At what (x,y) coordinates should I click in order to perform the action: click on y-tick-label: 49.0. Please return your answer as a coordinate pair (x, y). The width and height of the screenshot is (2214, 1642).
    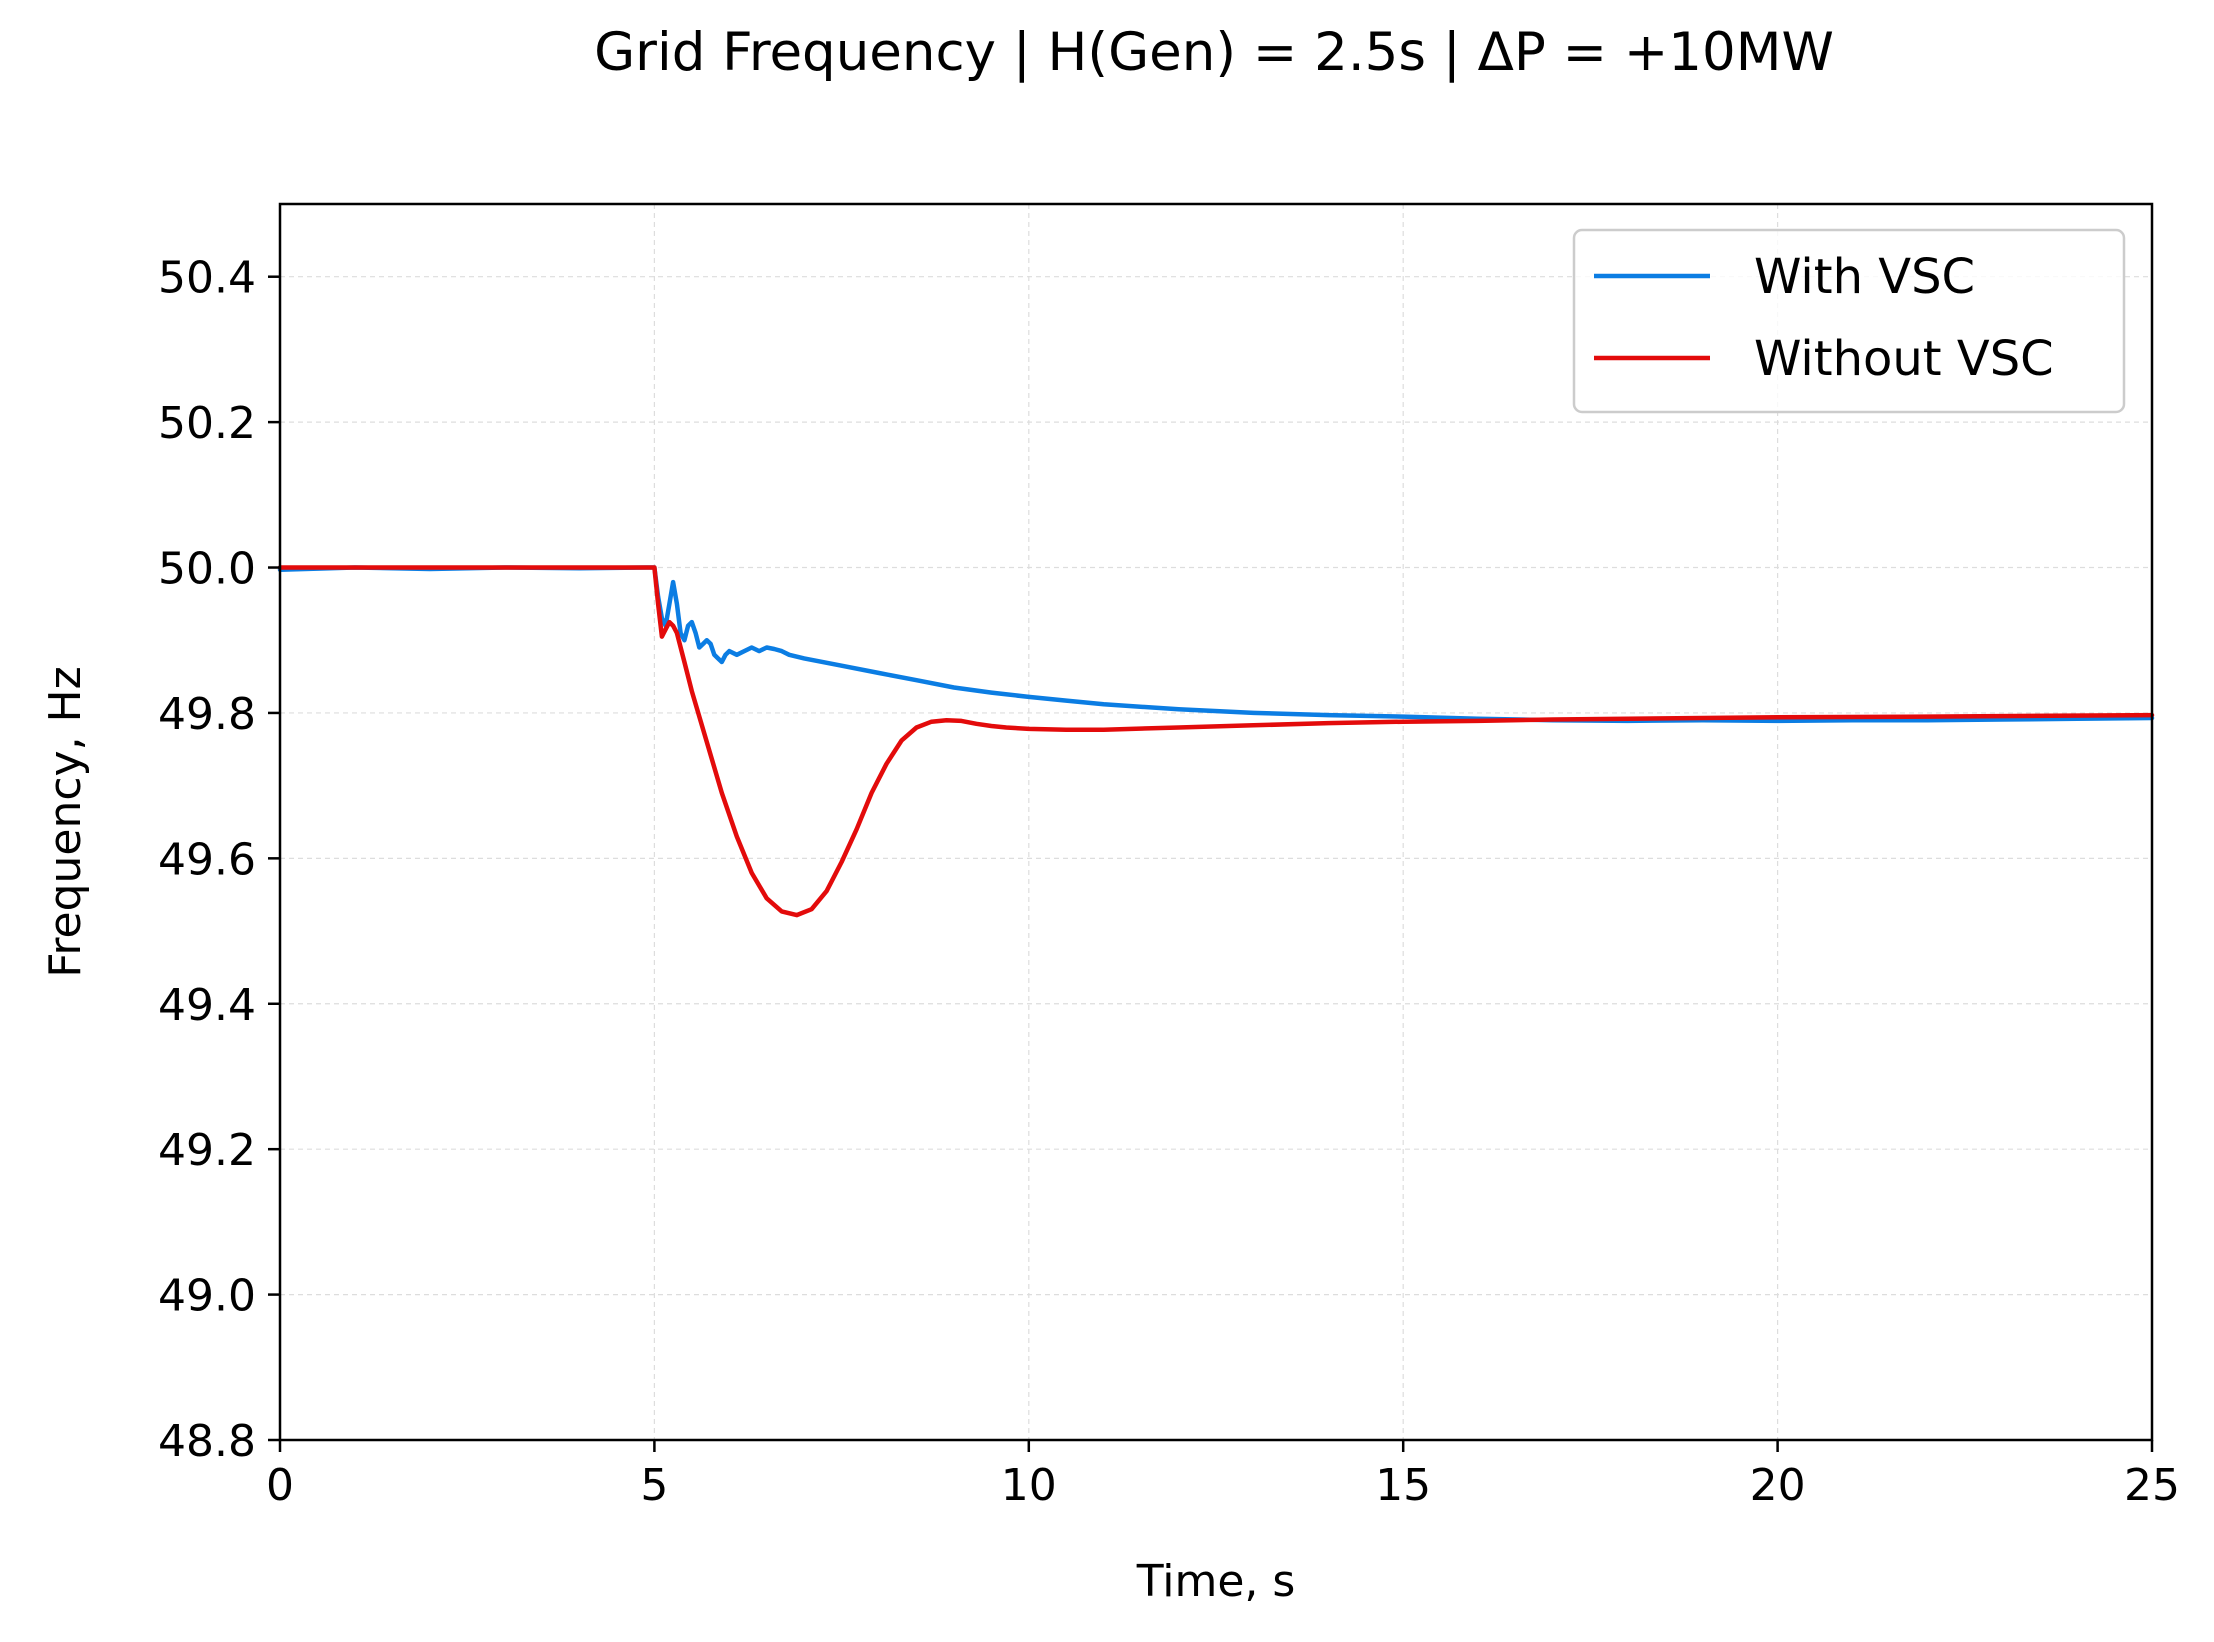
    Looking at the image, I should click on (207, 1296).